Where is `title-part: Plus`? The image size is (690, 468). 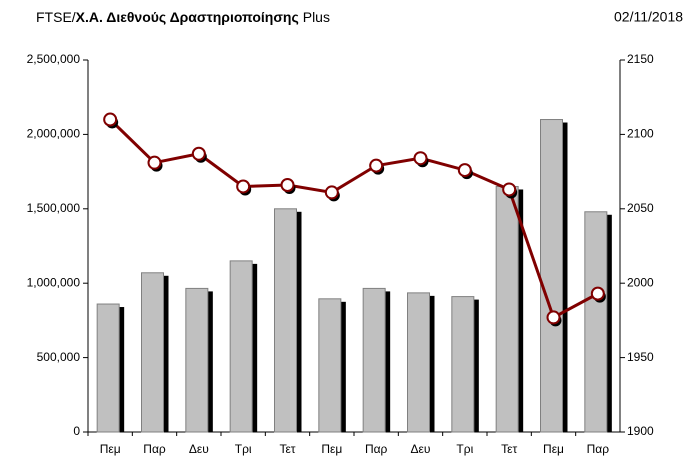
title-part: Plus is located at coordinates (316, 17).